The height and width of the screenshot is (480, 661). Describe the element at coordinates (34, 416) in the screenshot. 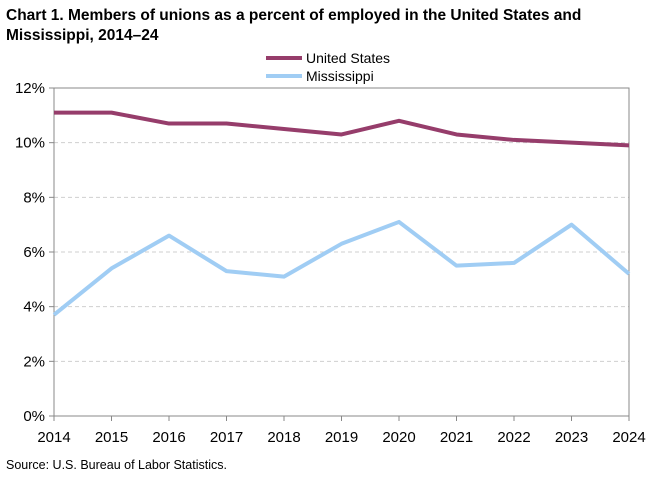

I see `y-tick-label: 0%` at that location.